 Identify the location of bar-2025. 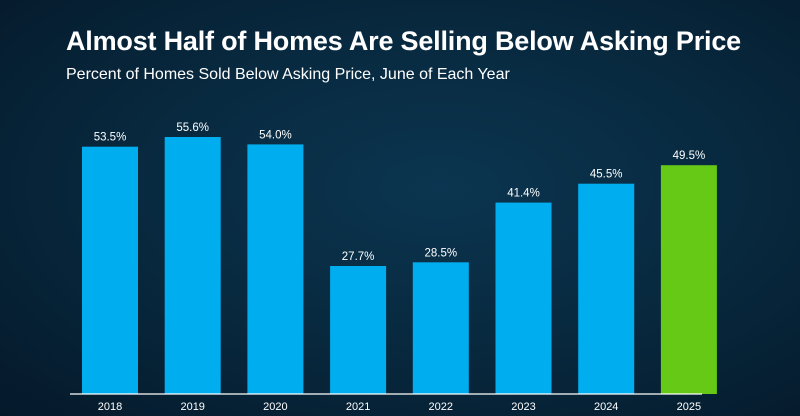
(688, 279).